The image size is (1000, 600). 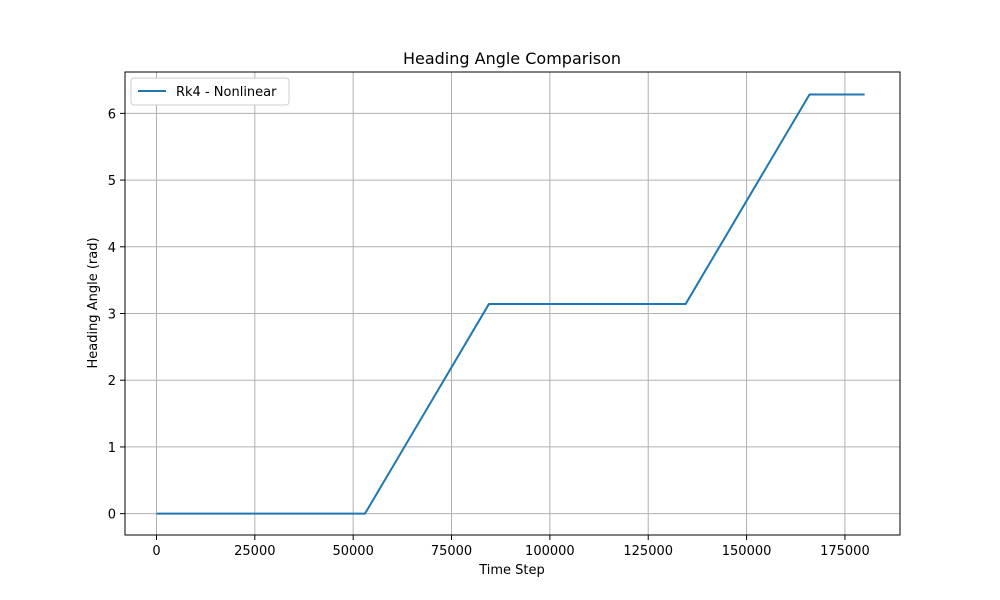 What do you see at coordinates (156, 551) in the screenshot?
I see `x-tick-label: 0` at bounding box center [156, 551].